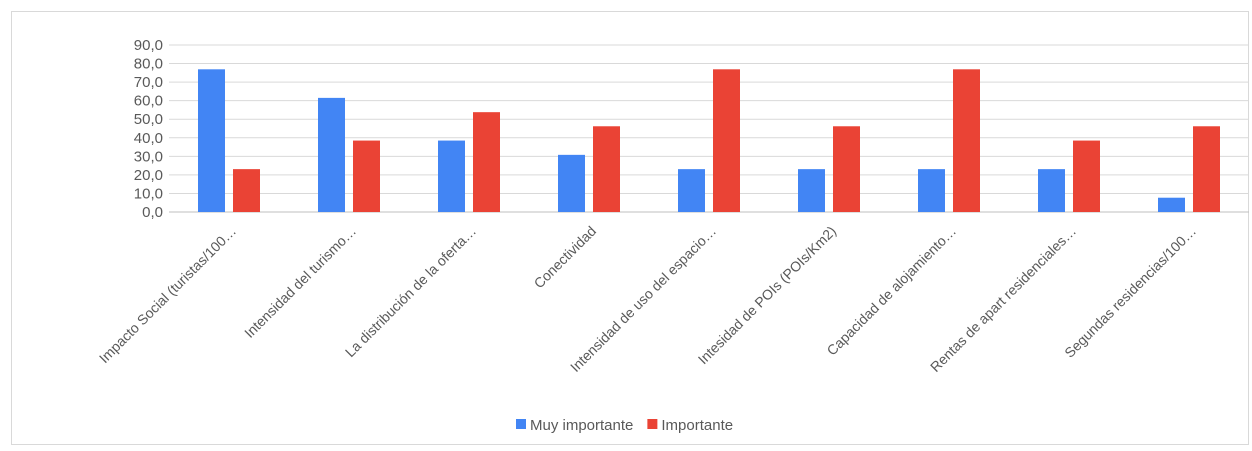 This screenshot has height=451, width=1252. What do you see at coordinates (148, 45) in the screenshot?
I see `y-tick-label: 90,0` at bounding box center [148, 45].